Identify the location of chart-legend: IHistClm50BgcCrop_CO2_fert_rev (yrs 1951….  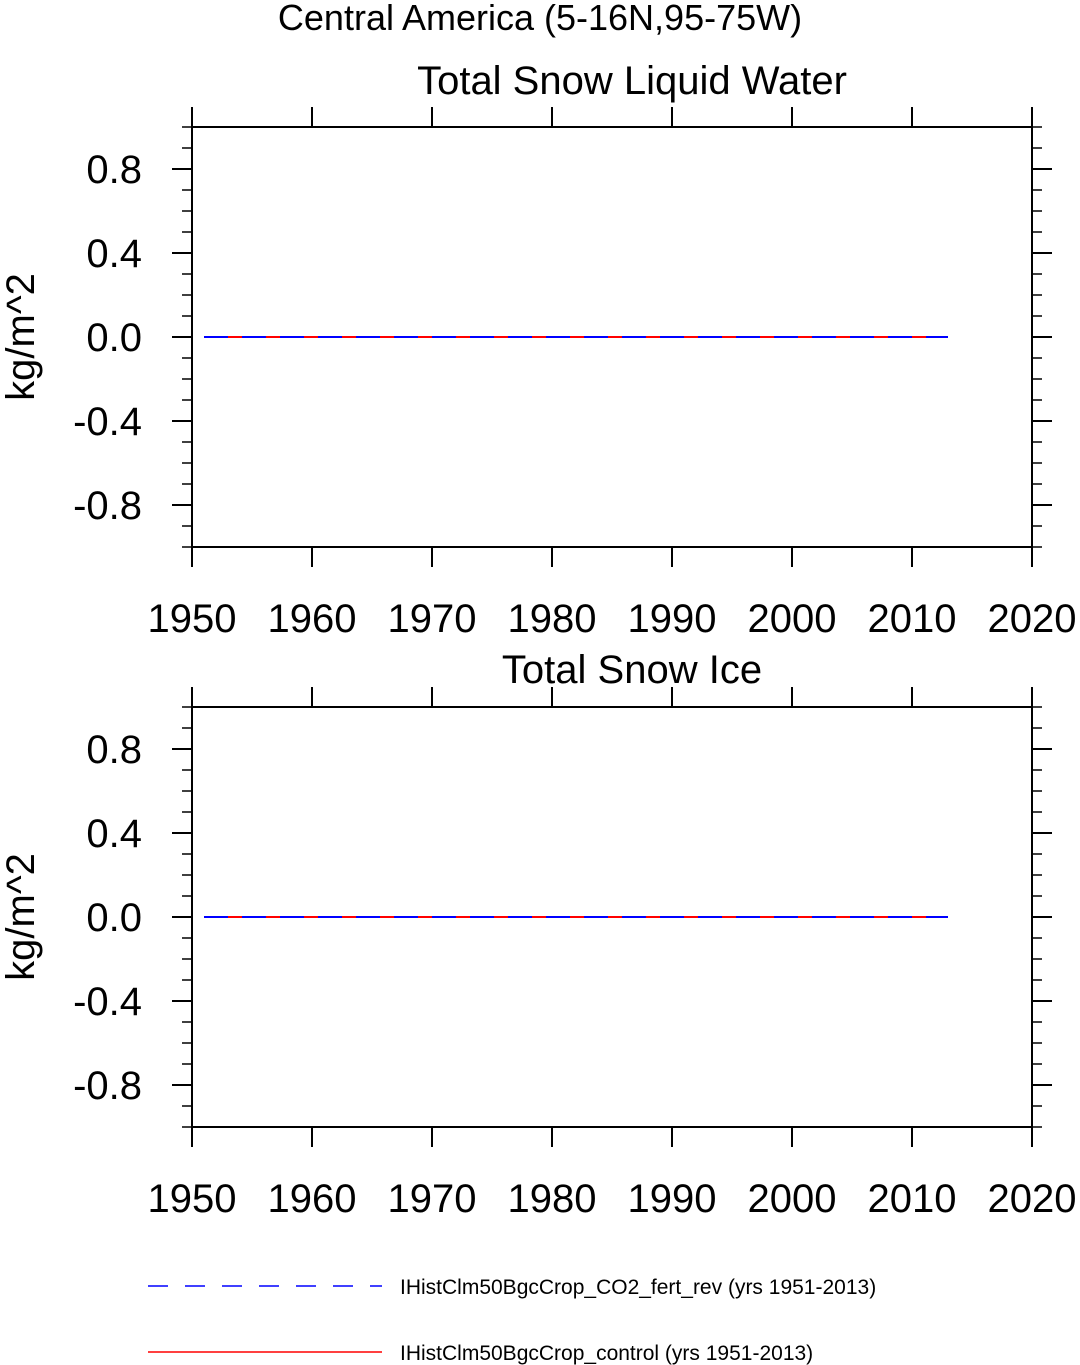
(512, 1320).